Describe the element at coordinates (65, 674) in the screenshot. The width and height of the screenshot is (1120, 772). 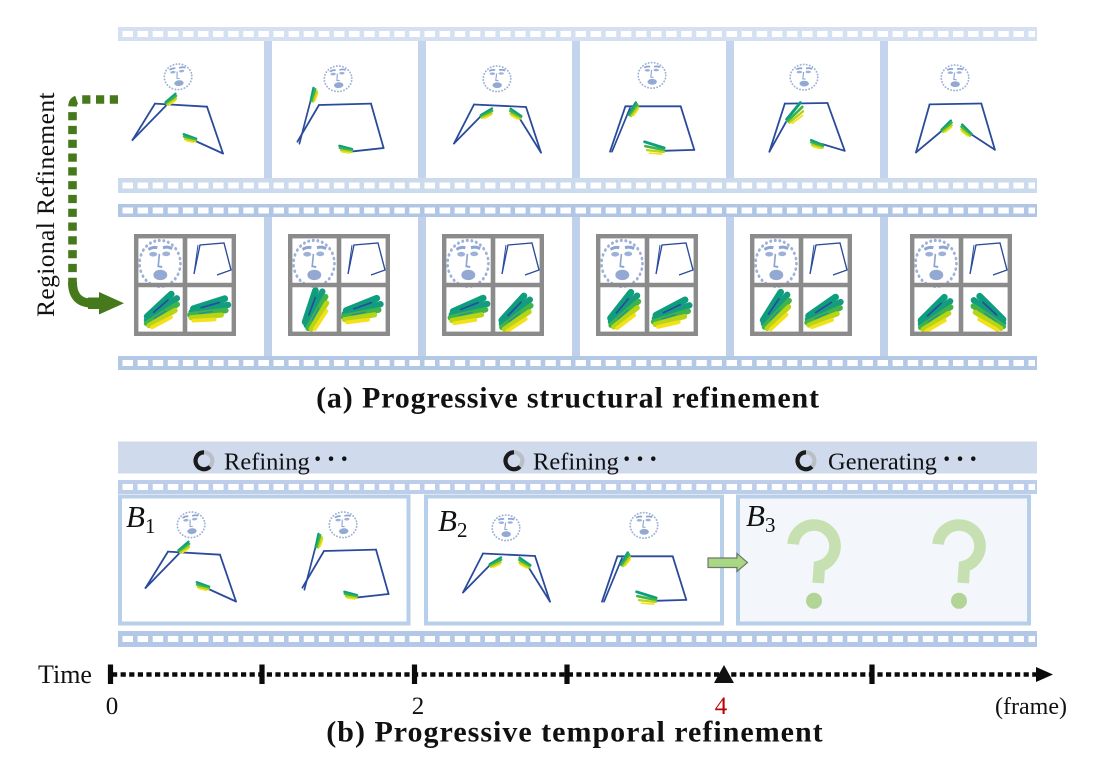
I see `svg-text: Time` at that location.